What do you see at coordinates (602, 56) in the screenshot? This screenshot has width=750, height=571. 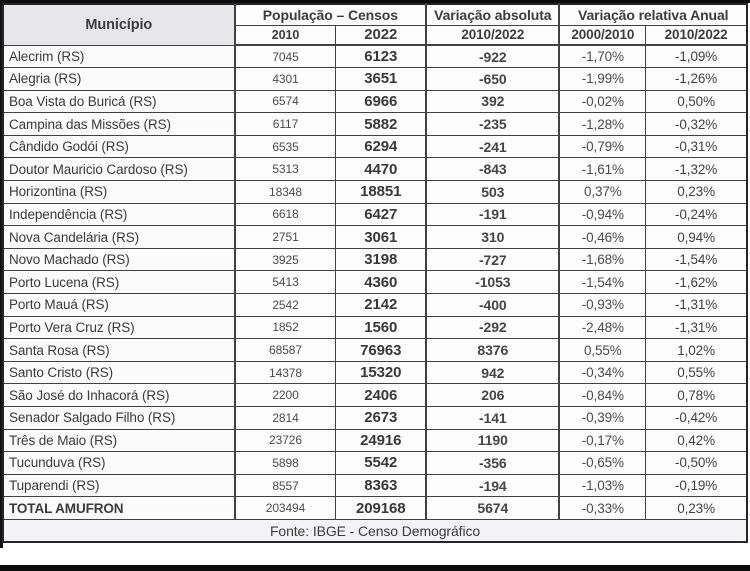 I see `cell-var-rel-2000-2010: -1,70%` at bounding box center [602, 56].